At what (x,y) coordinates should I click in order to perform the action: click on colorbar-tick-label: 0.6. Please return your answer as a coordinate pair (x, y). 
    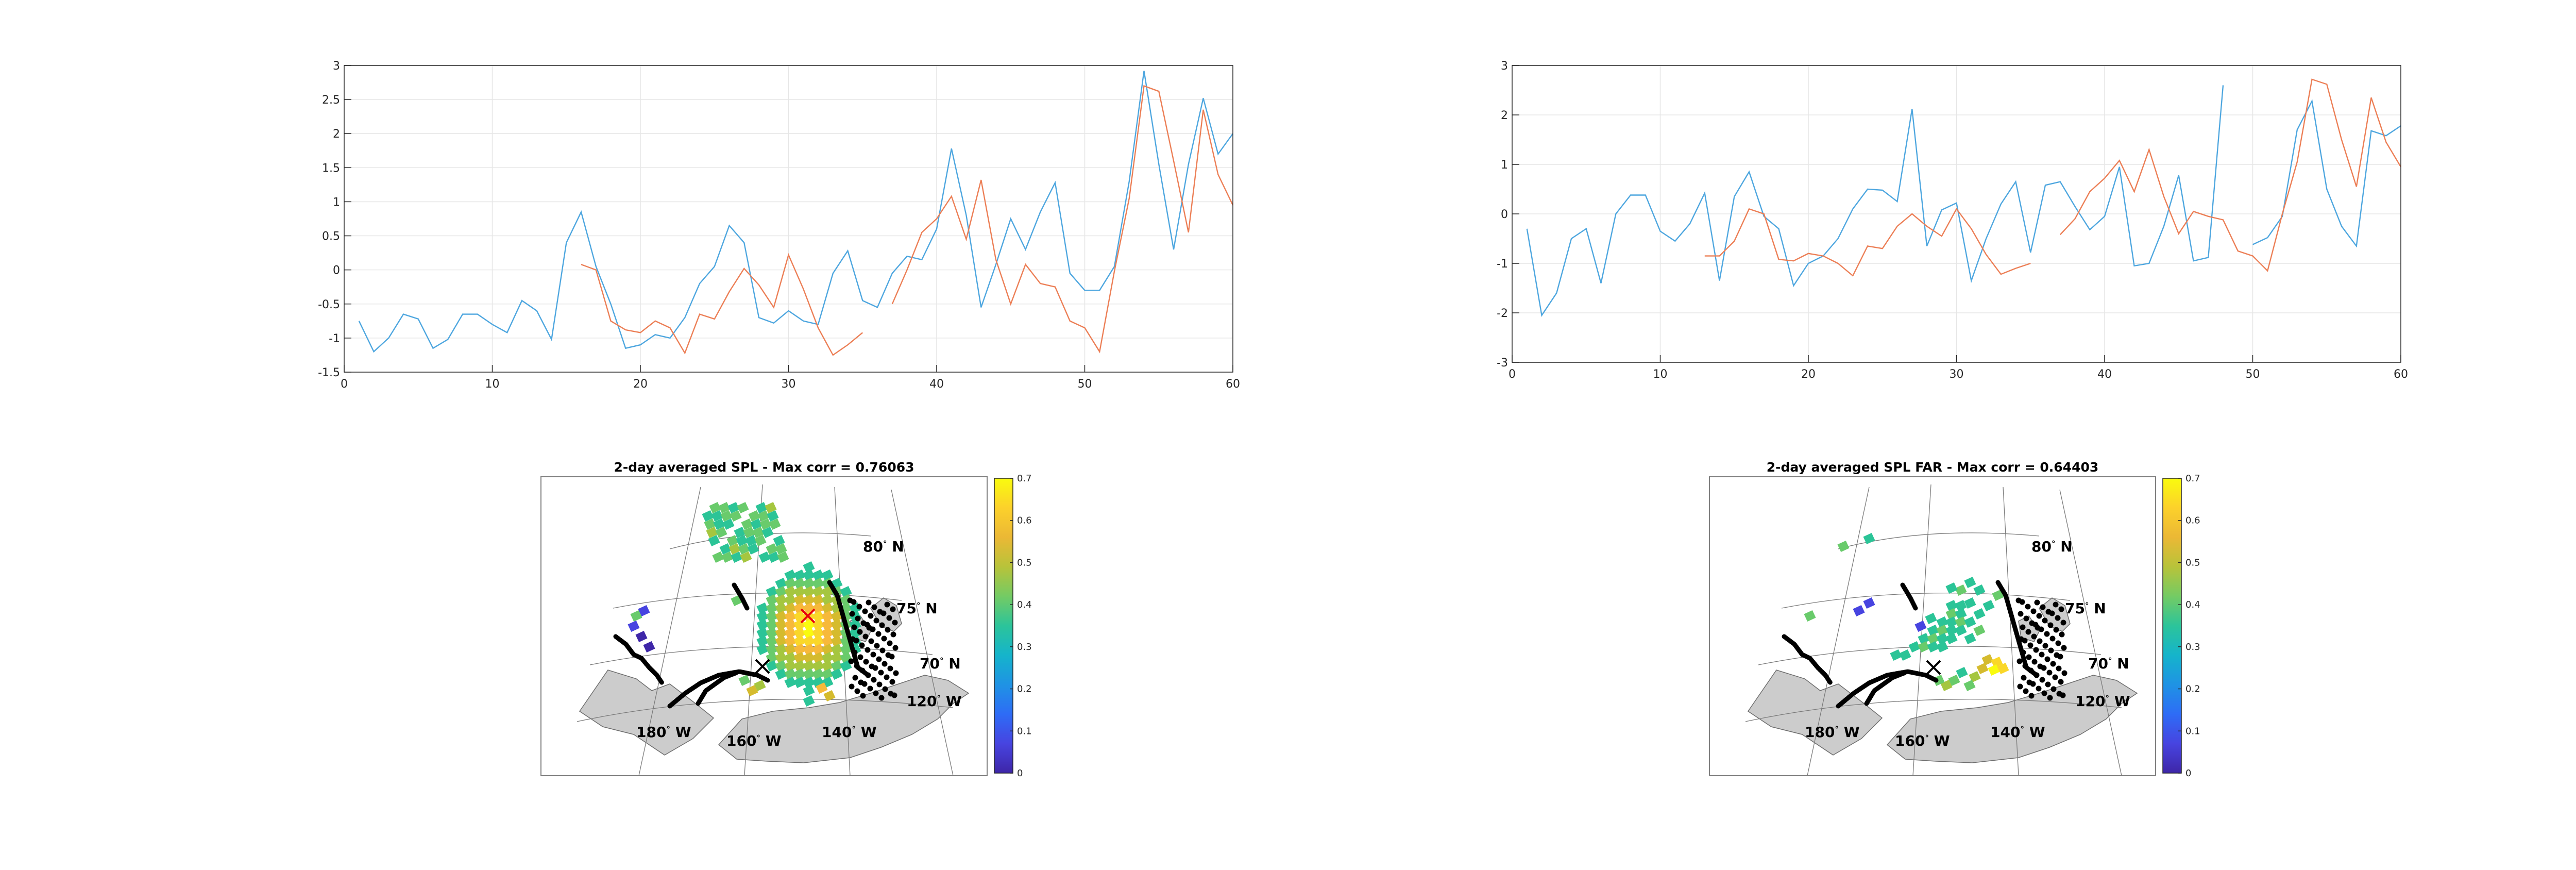
    Looking at the image, I should click on (1024, 520).